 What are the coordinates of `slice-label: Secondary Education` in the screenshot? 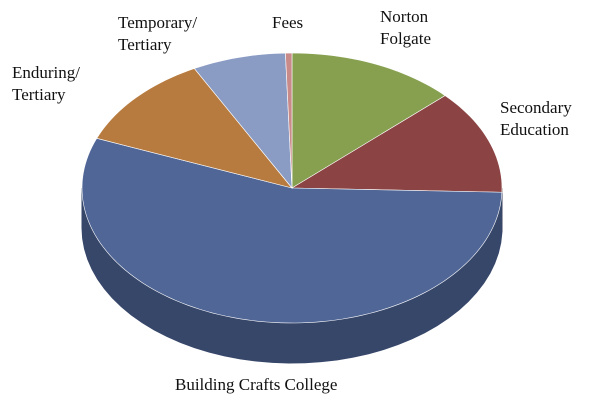 It's located at (536, 118).